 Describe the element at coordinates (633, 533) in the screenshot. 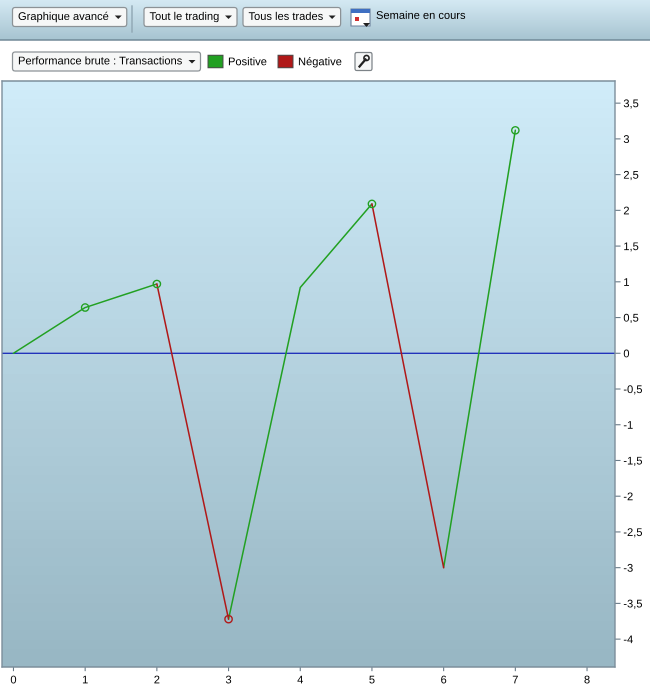

I see `y-tick-label: -2,5` at that location.